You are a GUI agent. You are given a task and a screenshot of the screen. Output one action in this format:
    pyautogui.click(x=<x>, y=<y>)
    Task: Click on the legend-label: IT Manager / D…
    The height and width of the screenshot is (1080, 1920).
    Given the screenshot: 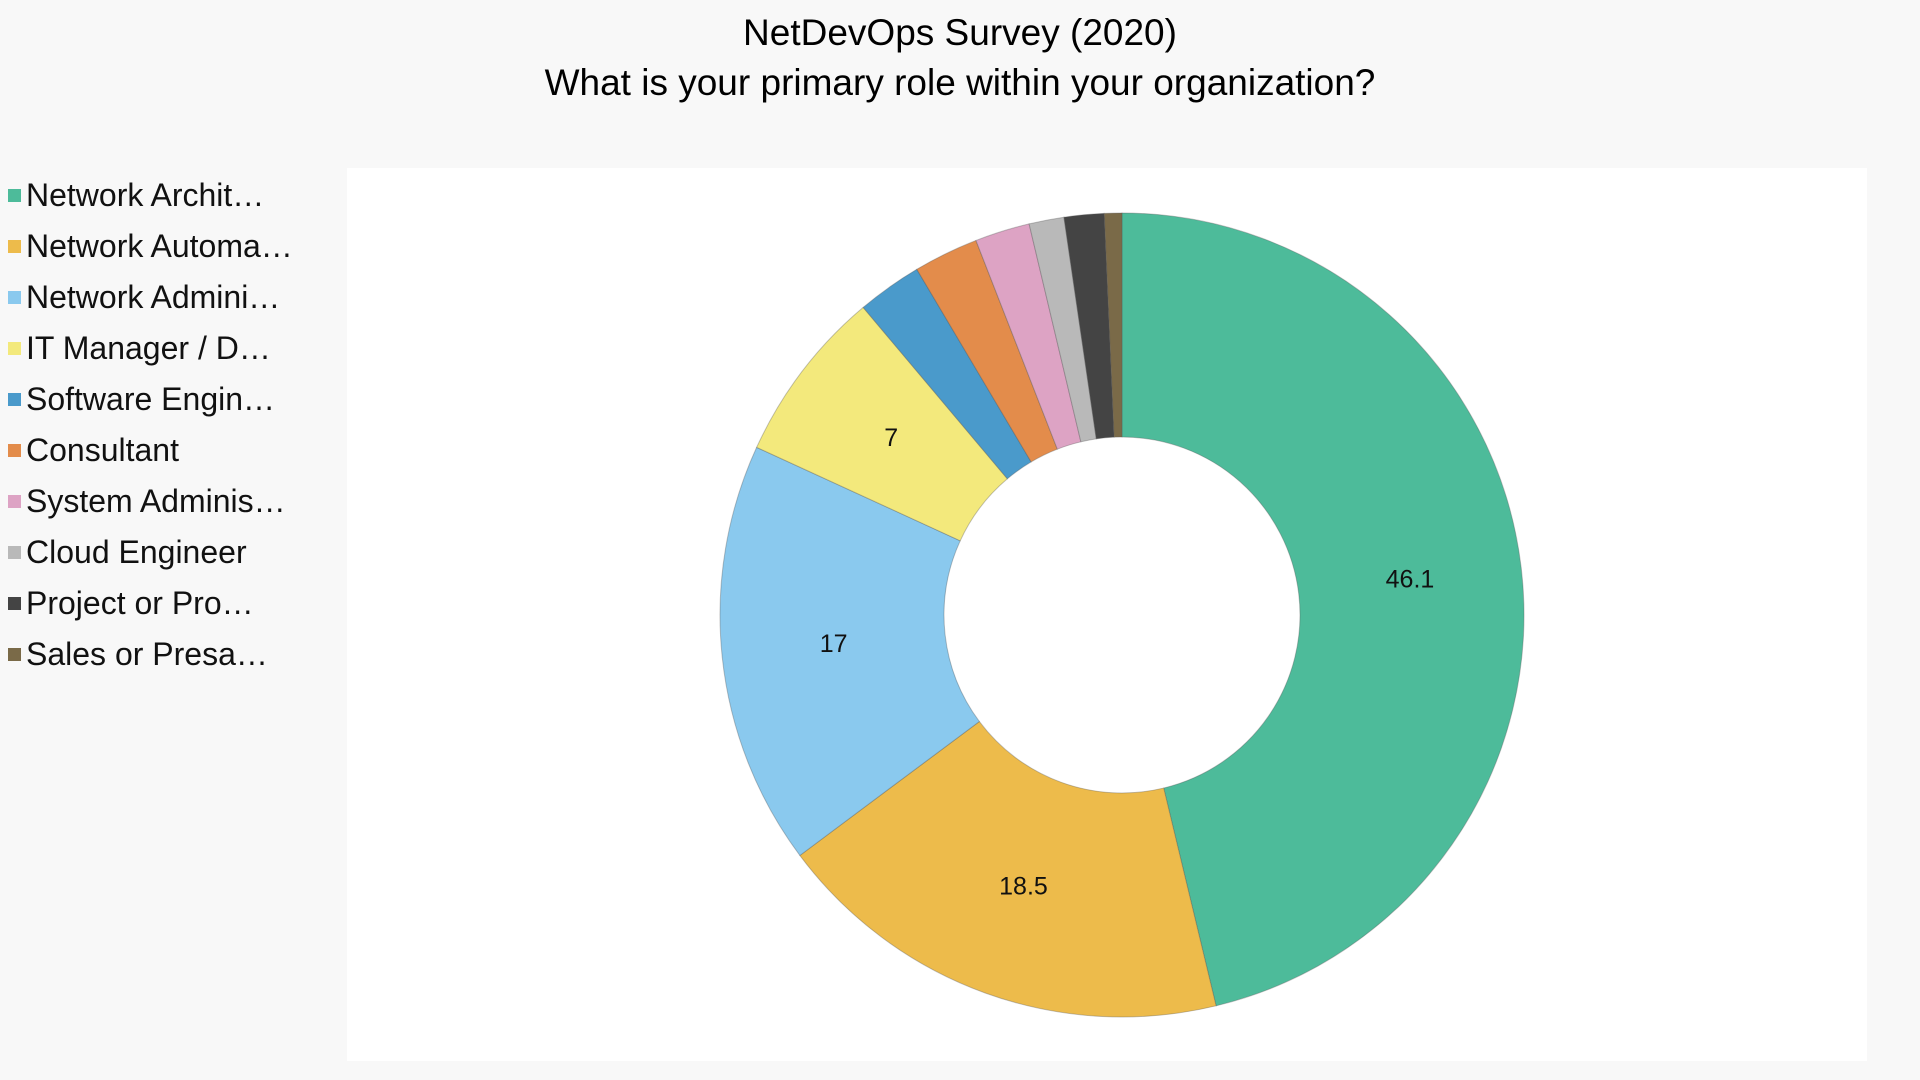 What is the action you would take?
    pyautogui.click(x=148, y=348)
    